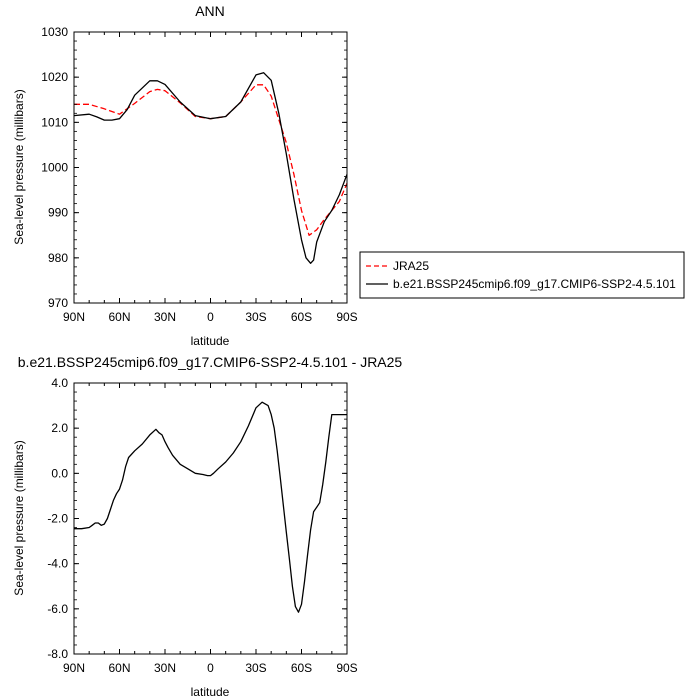  What do you see at coordinates (210, 11) in the screenshot?
I see `chart-title: ANN` at bounding box center [210, 11].